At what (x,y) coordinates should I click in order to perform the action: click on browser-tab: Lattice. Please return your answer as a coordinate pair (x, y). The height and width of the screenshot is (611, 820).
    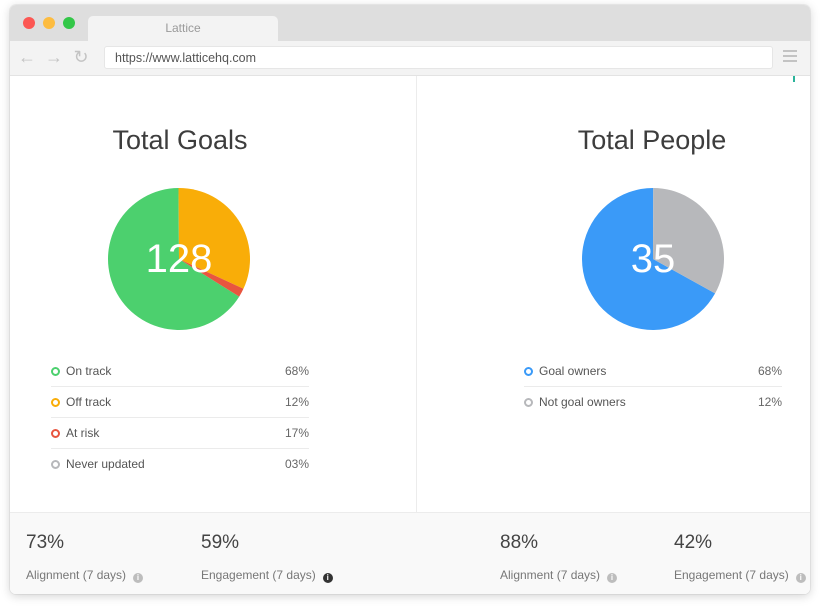
    Looking at the image, I should click on (183, 28).